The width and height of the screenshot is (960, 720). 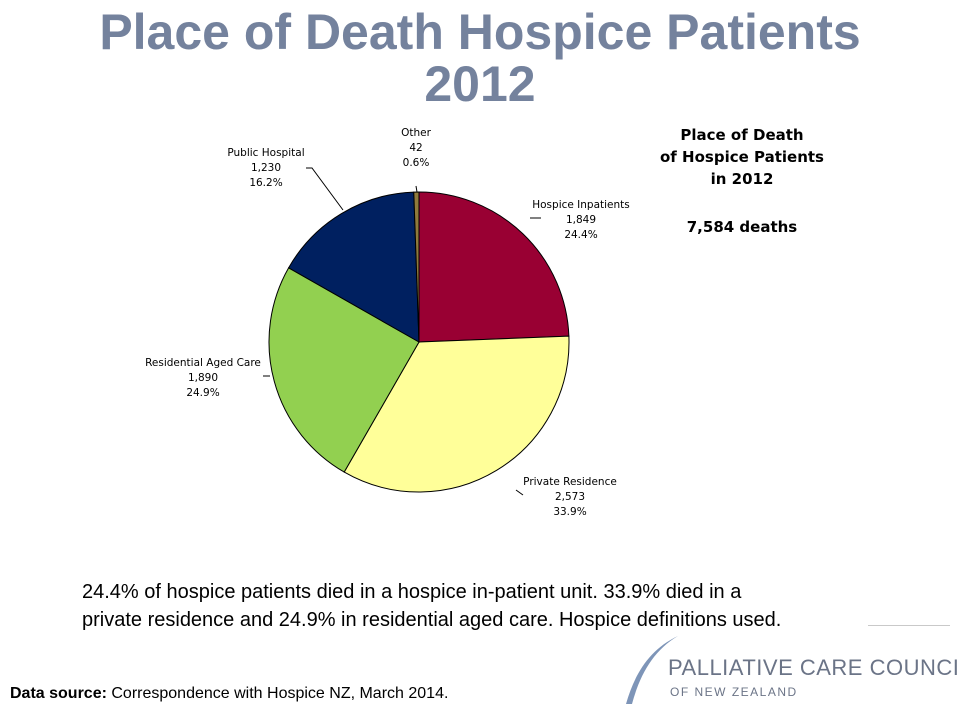 What do you see at coordinates (416, 133) in the screenshot?
I see `pie-label-name-other: Other` at bounding box center [416, 133].